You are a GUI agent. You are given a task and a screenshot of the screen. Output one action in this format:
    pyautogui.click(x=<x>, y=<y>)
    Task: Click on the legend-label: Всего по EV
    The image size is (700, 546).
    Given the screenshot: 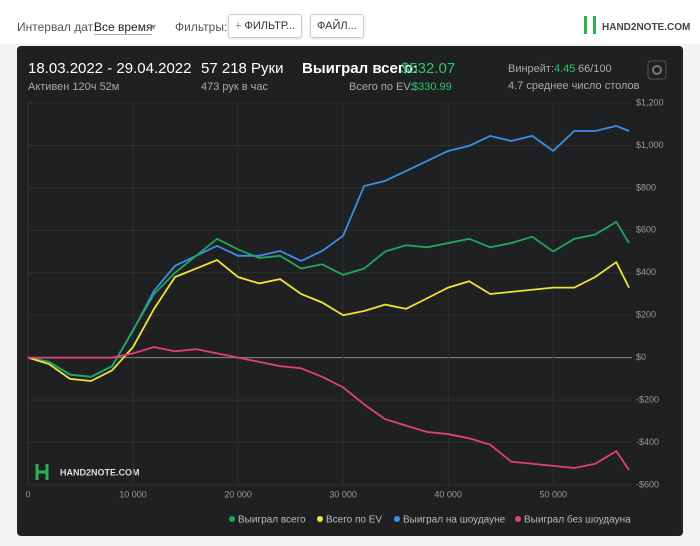 What is the action you would take?
    pyautogui.click(x=354, y=520)
    